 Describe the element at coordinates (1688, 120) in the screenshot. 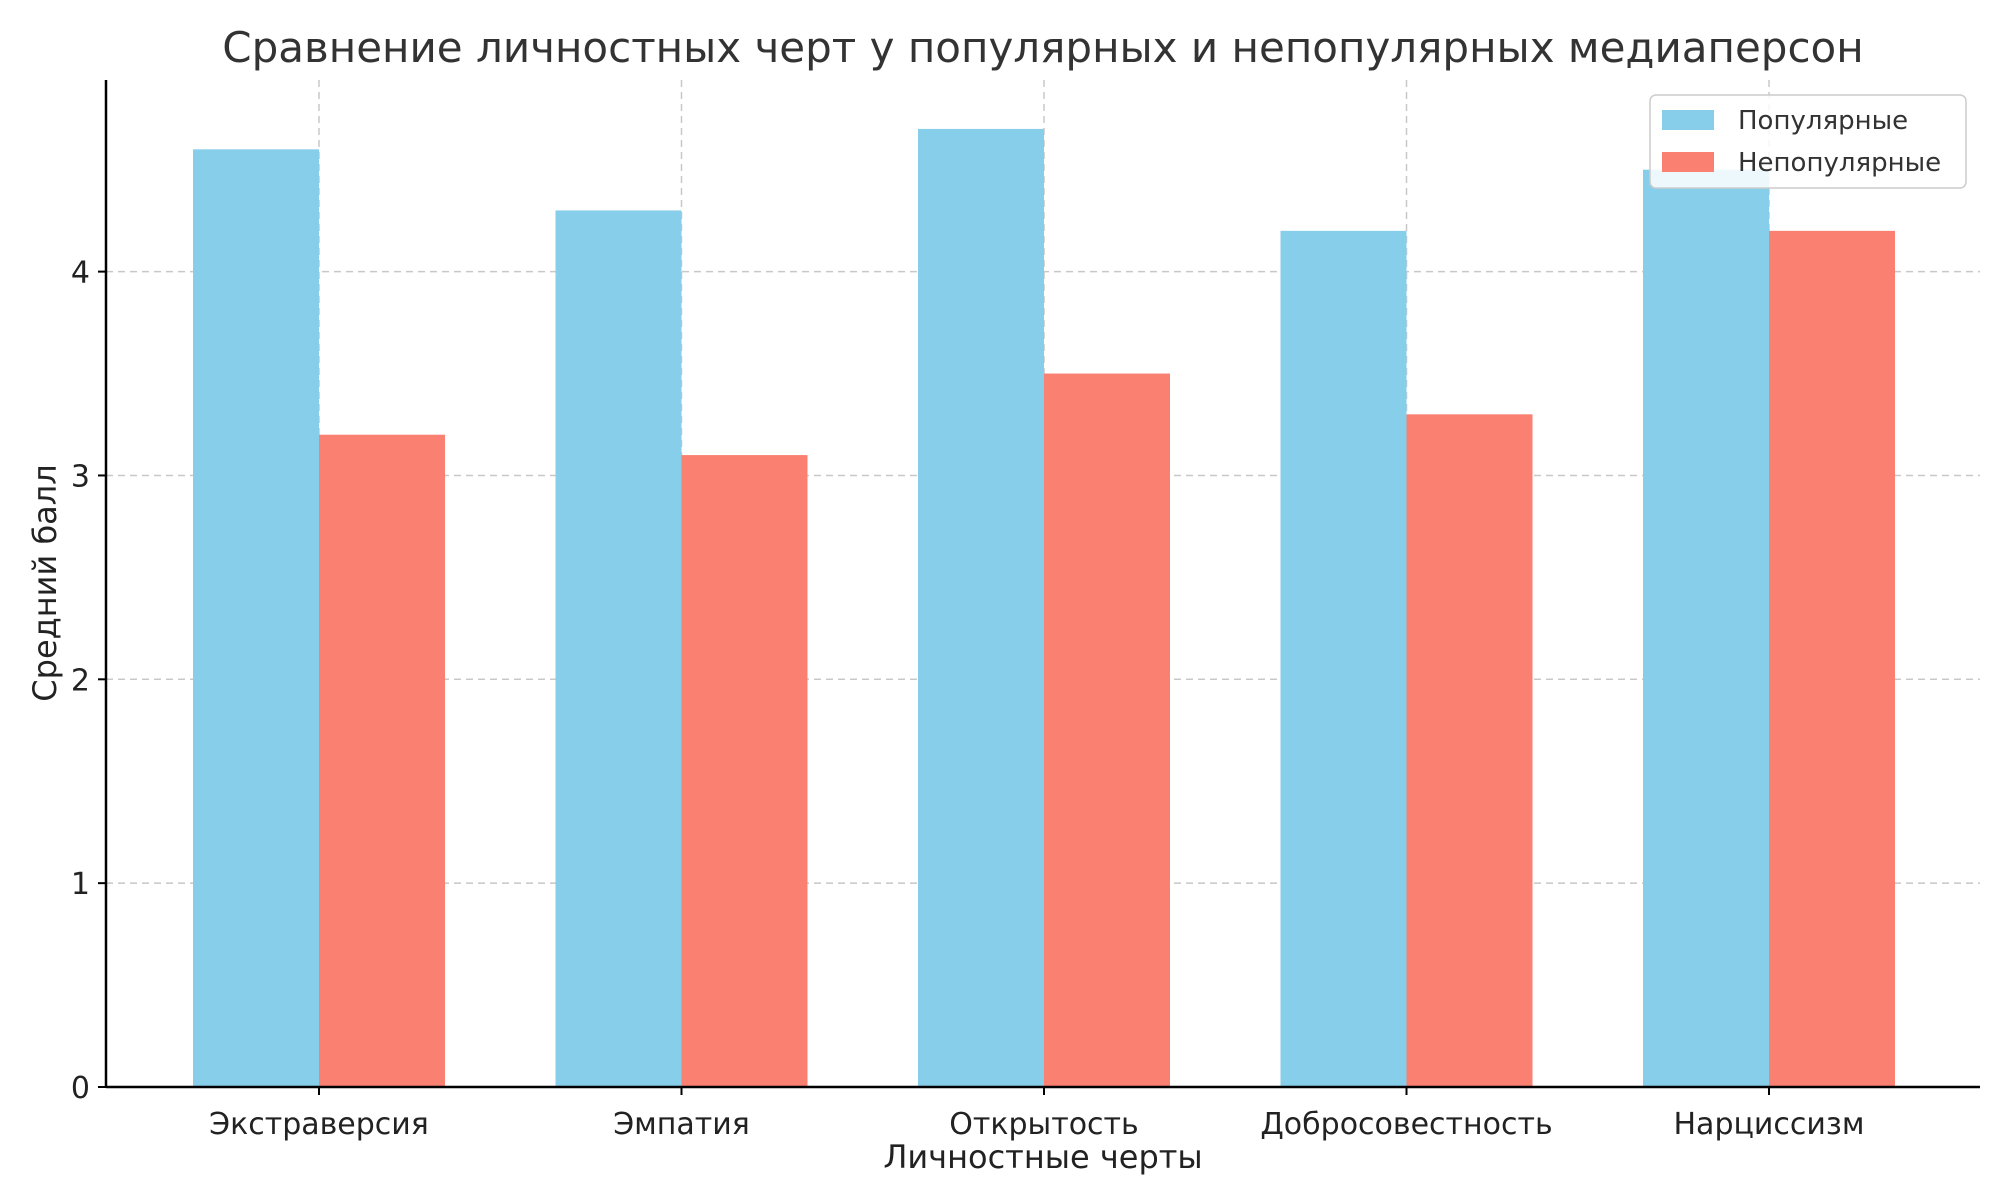

I see `legend-swatch-popular` at that location.